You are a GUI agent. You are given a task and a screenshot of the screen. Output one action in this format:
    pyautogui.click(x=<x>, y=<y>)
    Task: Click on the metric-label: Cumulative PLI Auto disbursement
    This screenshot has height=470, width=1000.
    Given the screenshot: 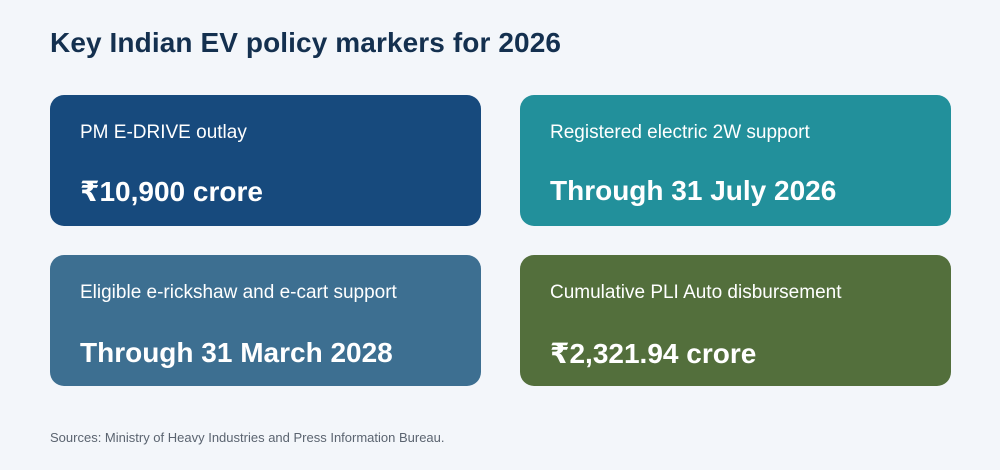 What is the action you would take?
    pyautogui.click(x=696, y=292)
    